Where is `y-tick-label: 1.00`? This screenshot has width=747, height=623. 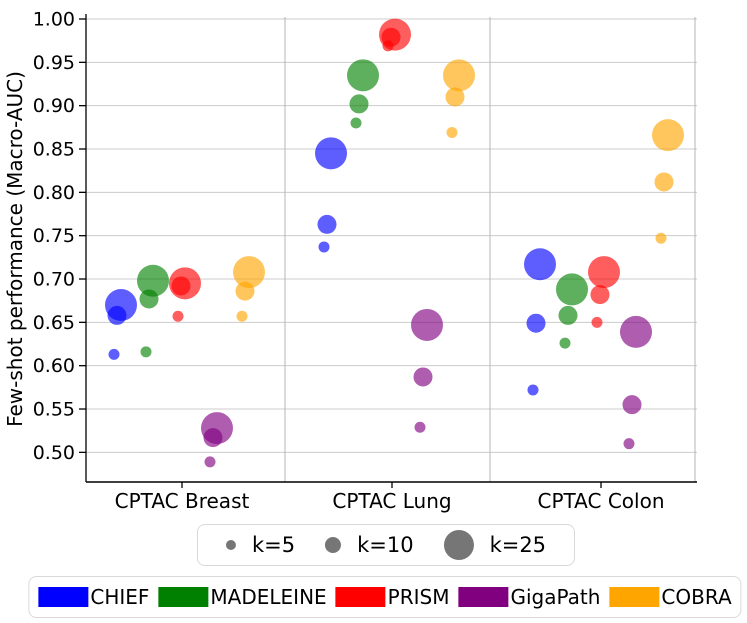
y-tick-label: 1.00 is located at coordinates (54, 20).